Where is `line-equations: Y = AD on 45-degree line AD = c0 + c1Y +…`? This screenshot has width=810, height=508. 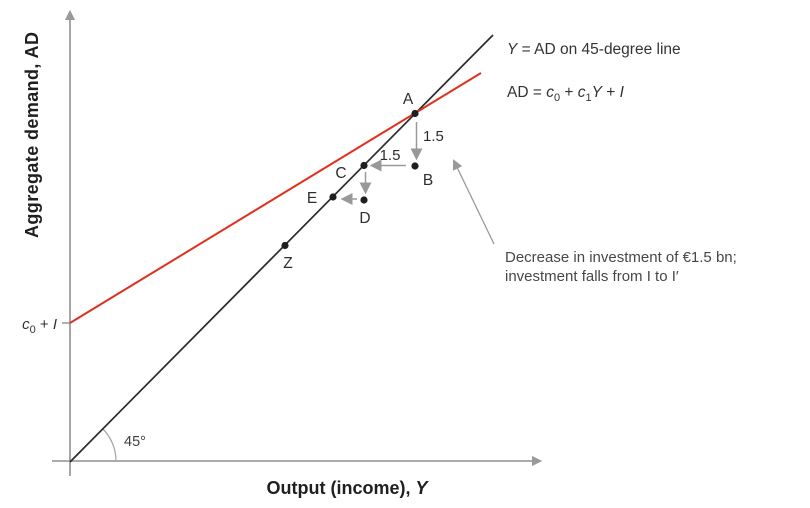 line-equations: Y = AD on 45-degree line AD = c0 + c1Y +… is located at coordinates (594, 72).